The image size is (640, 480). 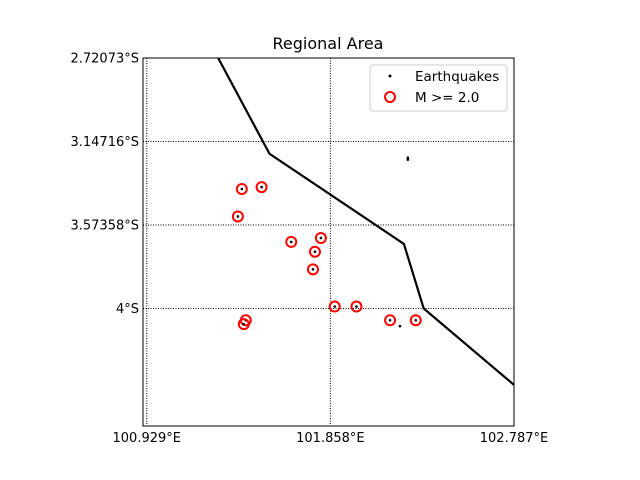 I want to click on legend-large-quake-marker, so click(x=390, y=97).